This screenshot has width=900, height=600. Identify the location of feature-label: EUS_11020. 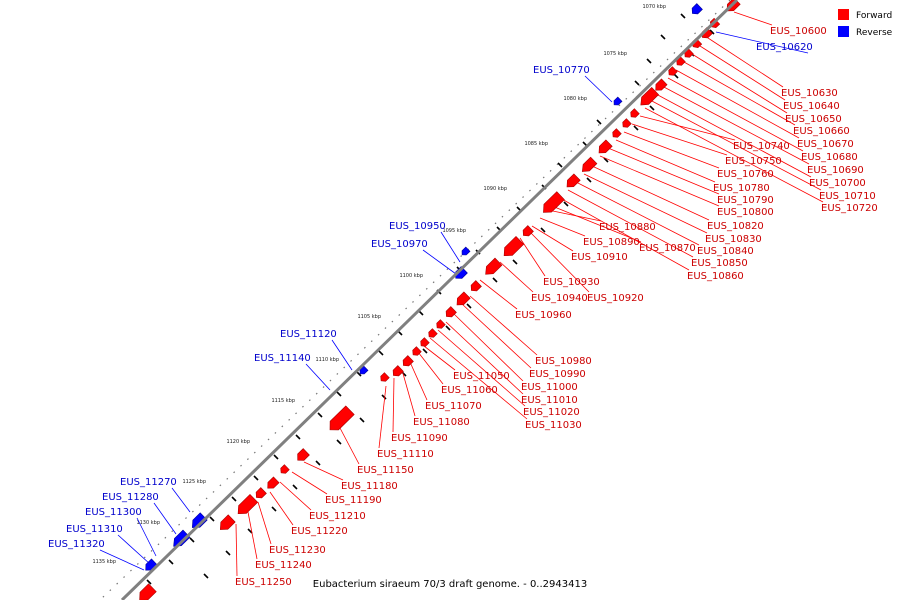
(551, 412).